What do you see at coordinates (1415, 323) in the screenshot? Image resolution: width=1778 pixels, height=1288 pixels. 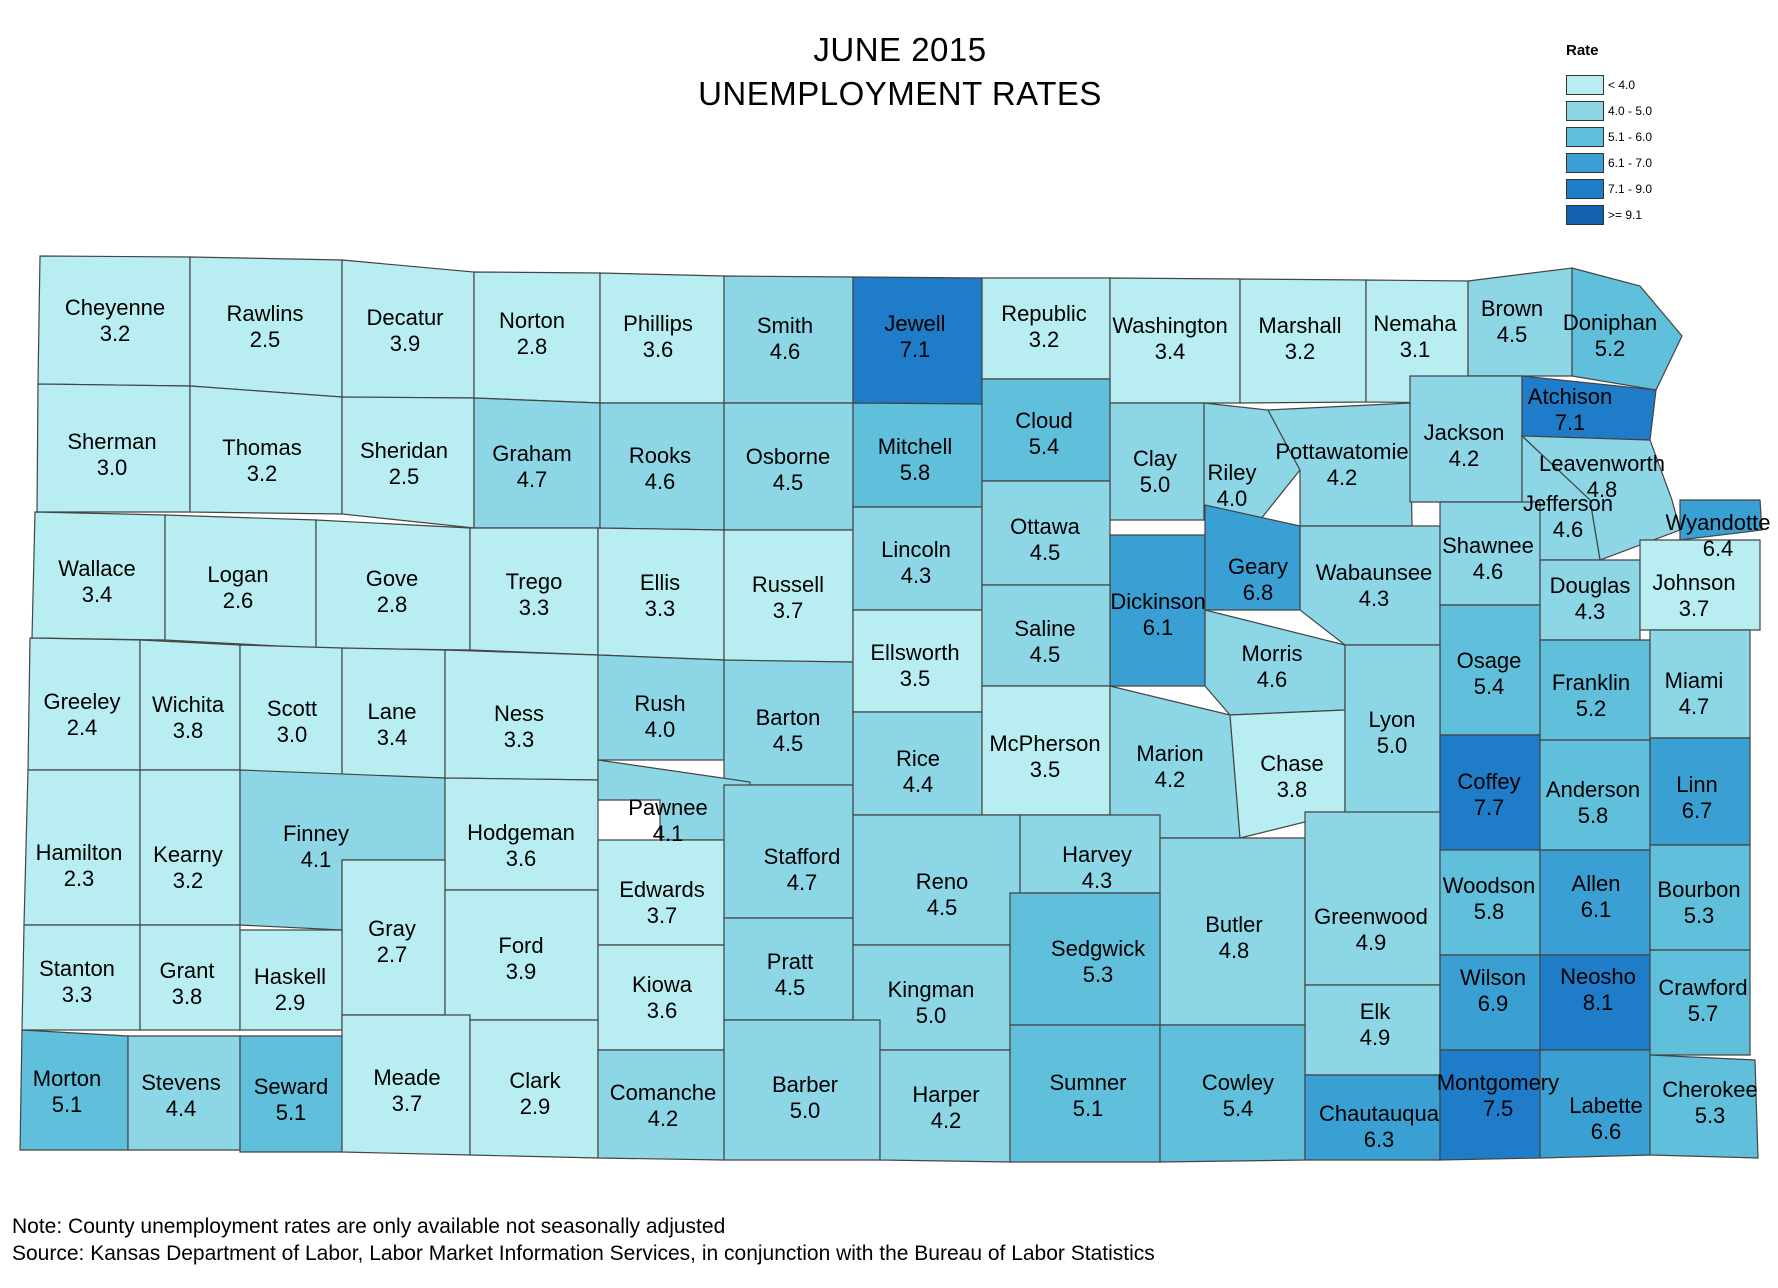 I see `county-name-nemaha: Nemaha` at bounding box center [1415, 323].